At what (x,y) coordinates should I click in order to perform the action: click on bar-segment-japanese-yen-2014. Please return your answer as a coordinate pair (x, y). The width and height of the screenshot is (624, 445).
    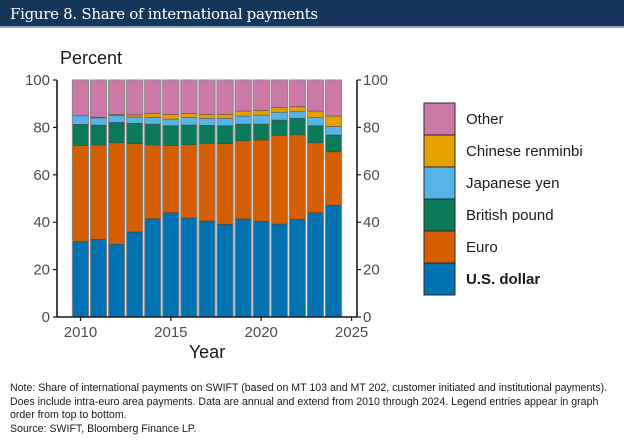
    Looking at the image, I should click on (153, 121).